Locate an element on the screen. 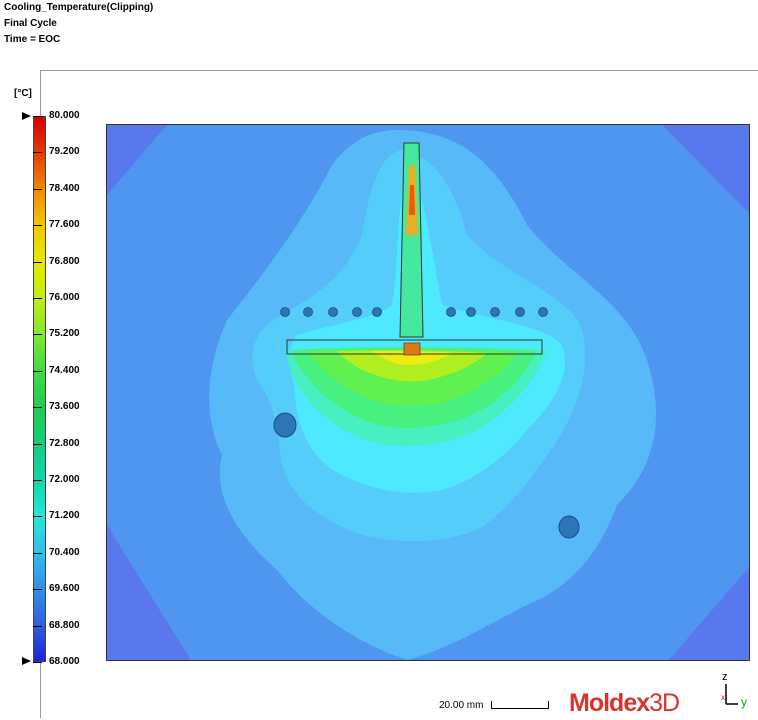 The width and height of the screenshot is (758, 720). colorbar-tick-label: 73.600 is located at coordinates (64, 406).